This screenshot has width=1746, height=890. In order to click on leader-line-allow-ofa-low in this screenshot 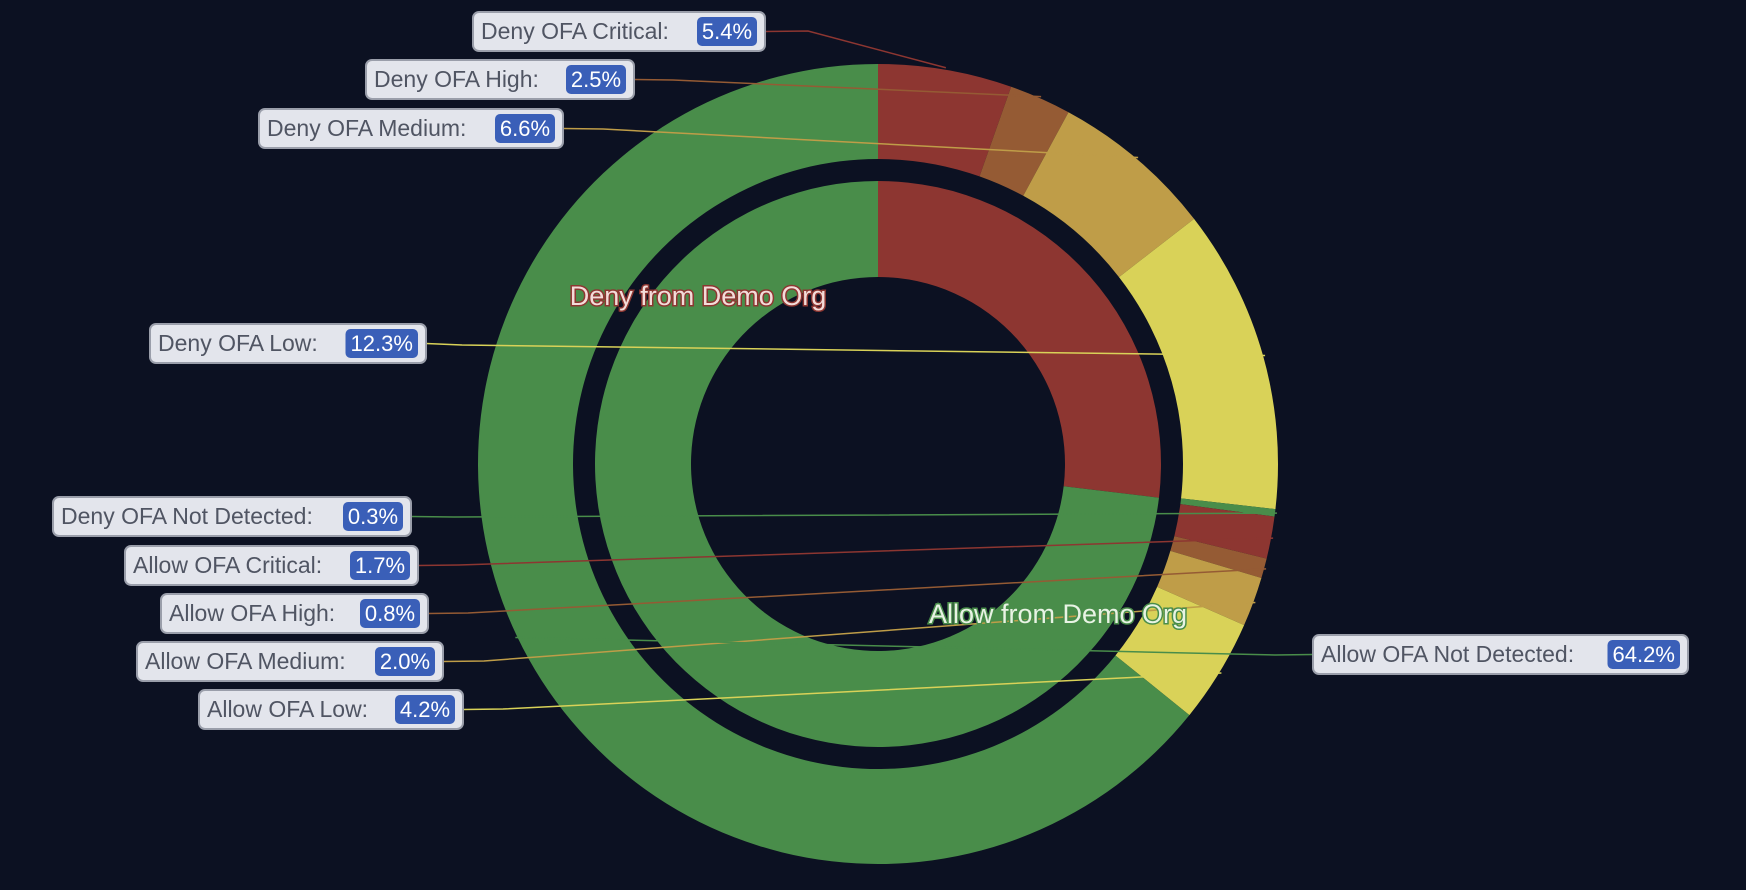, I will do `click(842, 691)`.